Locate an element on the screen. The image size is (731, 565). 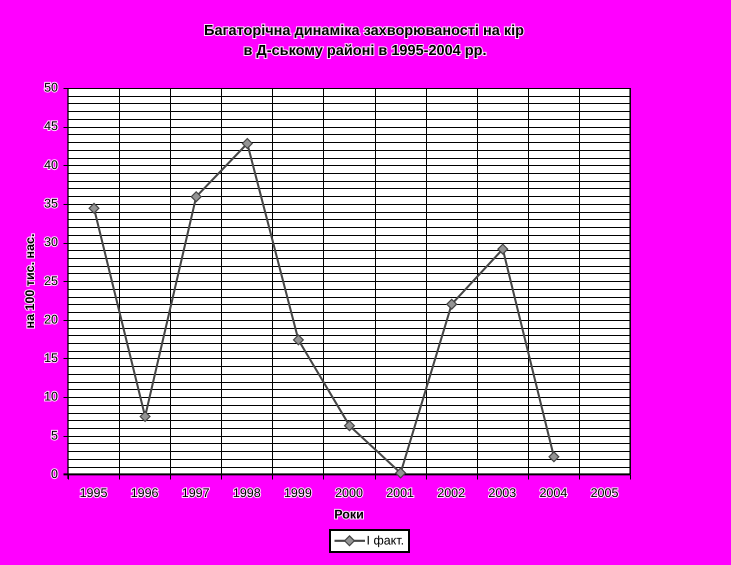
svg-text: 2000 is located at coordinates (349, 493).